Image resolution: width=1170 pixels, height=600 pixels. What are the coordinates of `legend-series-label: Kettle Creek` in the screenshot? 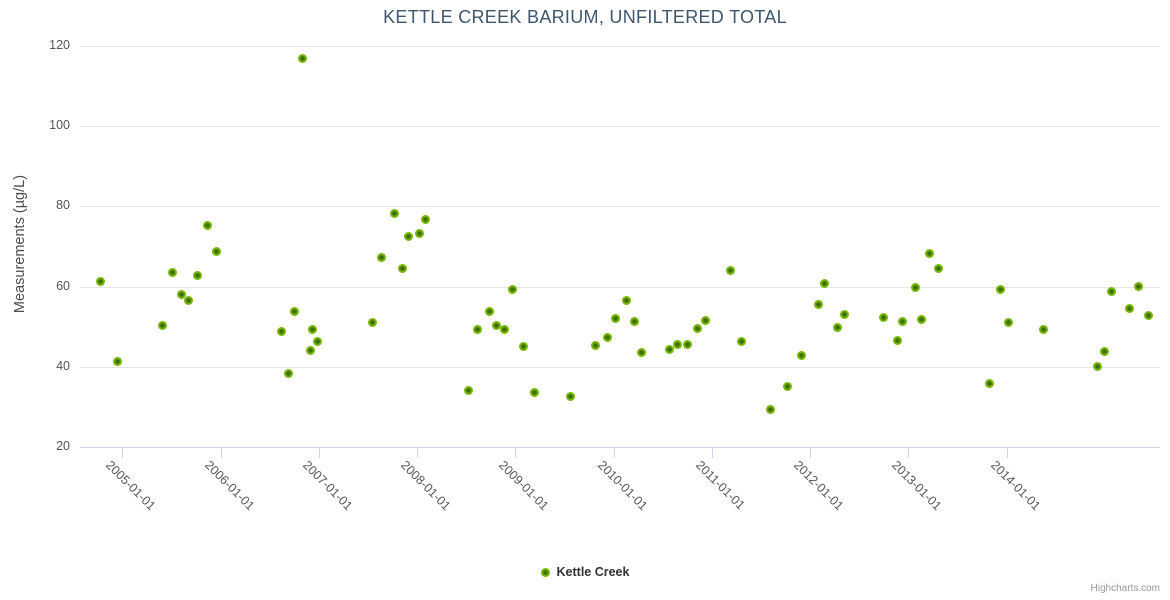 It's located at (593, 572).